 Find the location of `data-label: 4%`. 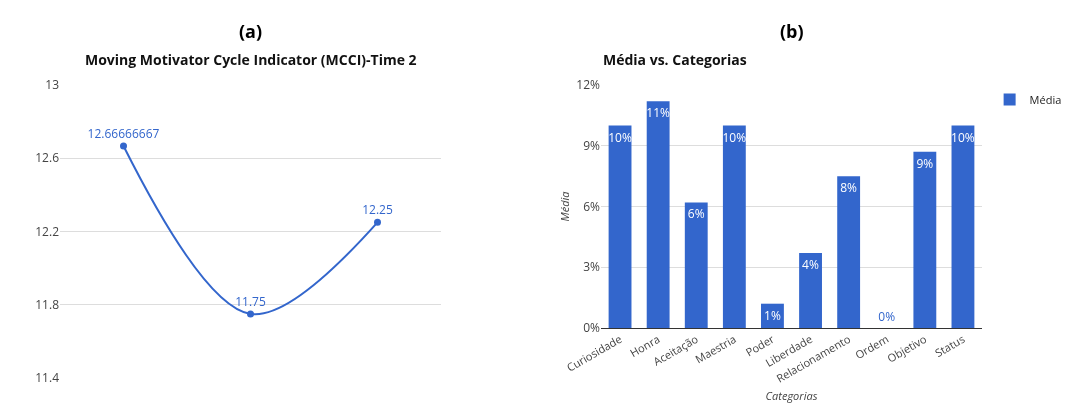

data-label: 4% is located at coordinates (810, 265).